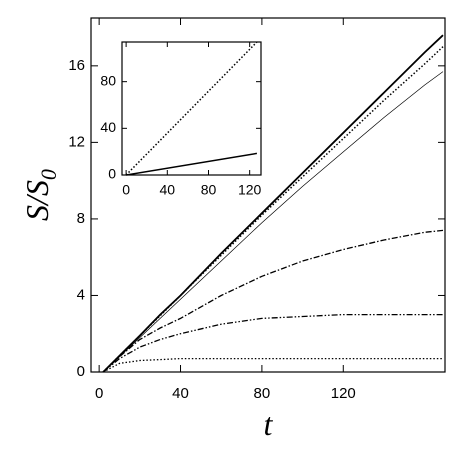 This screenshot has width=463, height=453. What do you see at coordinates (76, 141) in the screenshot?
I see `y-tick-label: 12` at bounding box center [76, 141].